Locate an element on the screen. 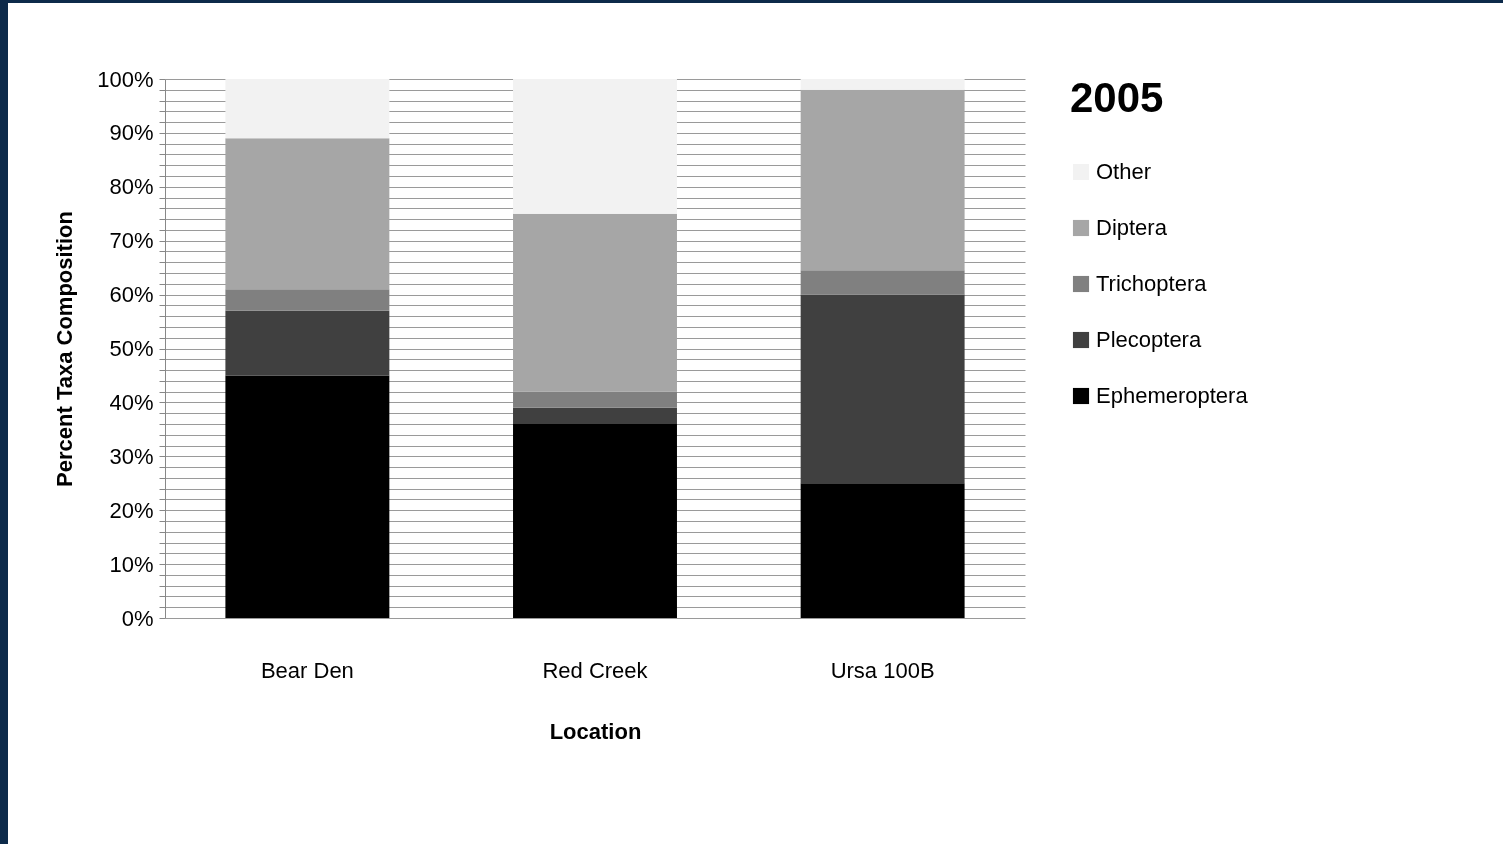  y-tick-label: 70% is located at coordinates (131, 241).